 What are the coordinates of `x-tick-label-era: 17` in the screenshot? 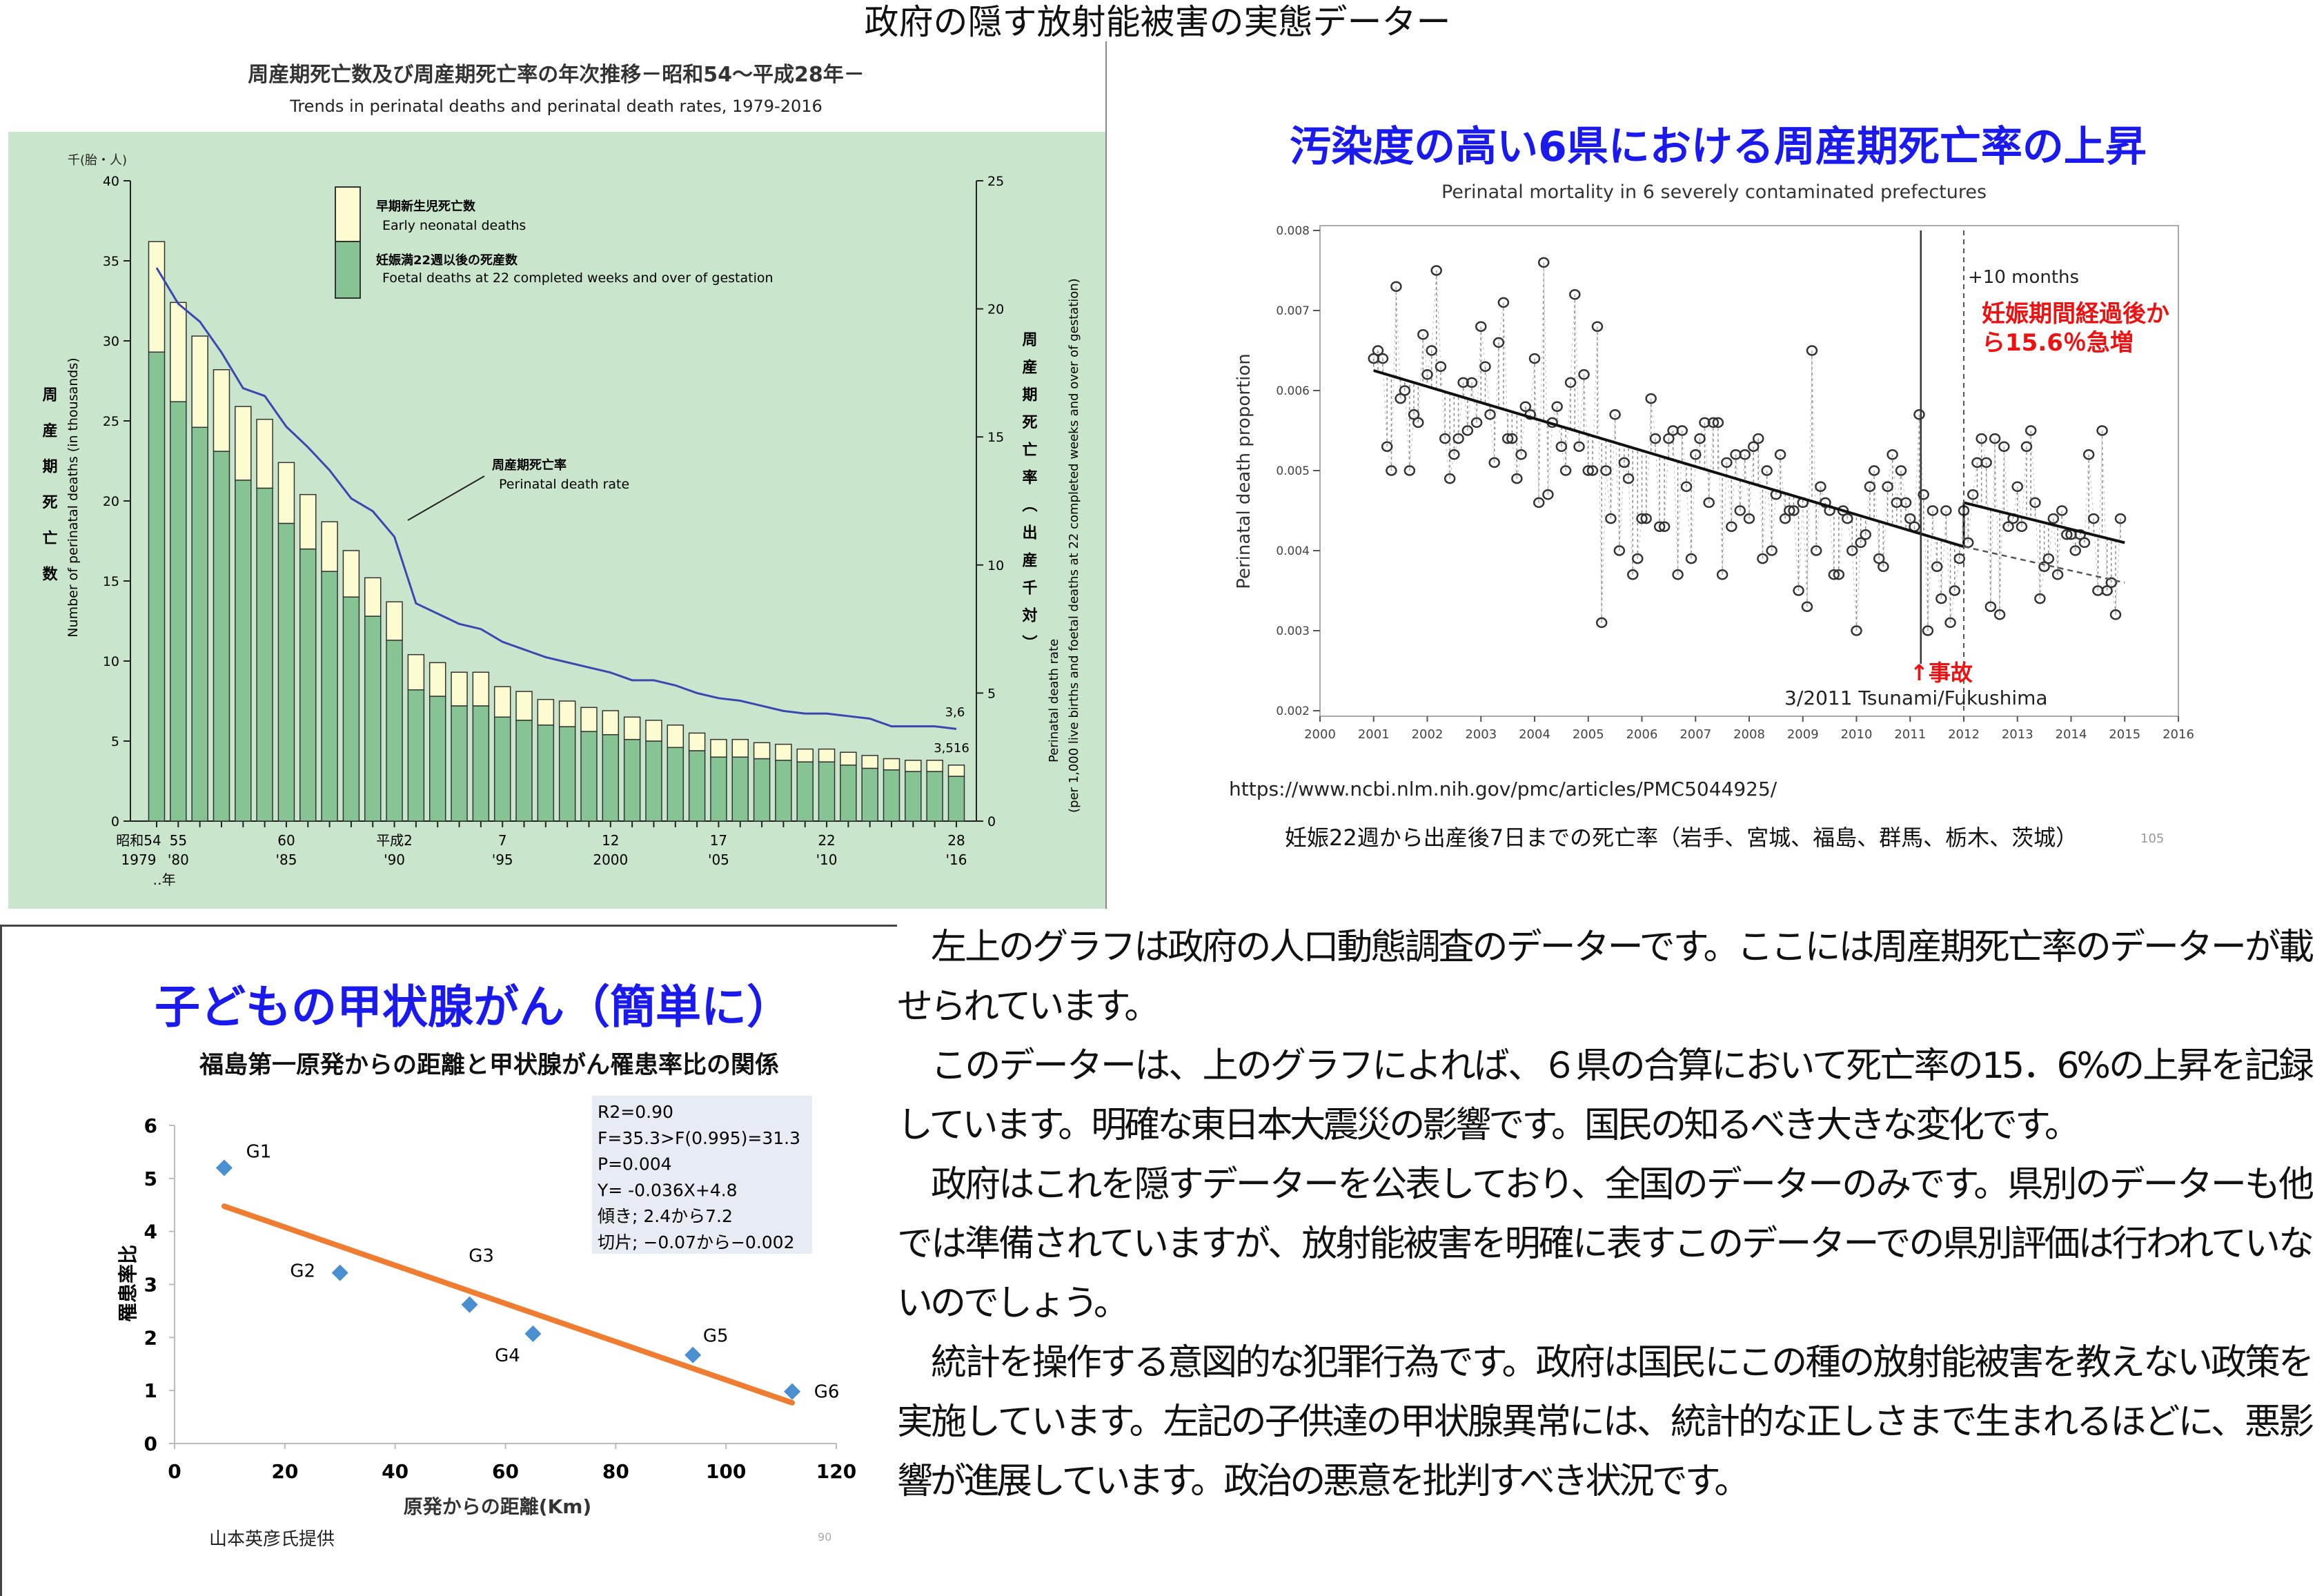 It's located at (718, 840).